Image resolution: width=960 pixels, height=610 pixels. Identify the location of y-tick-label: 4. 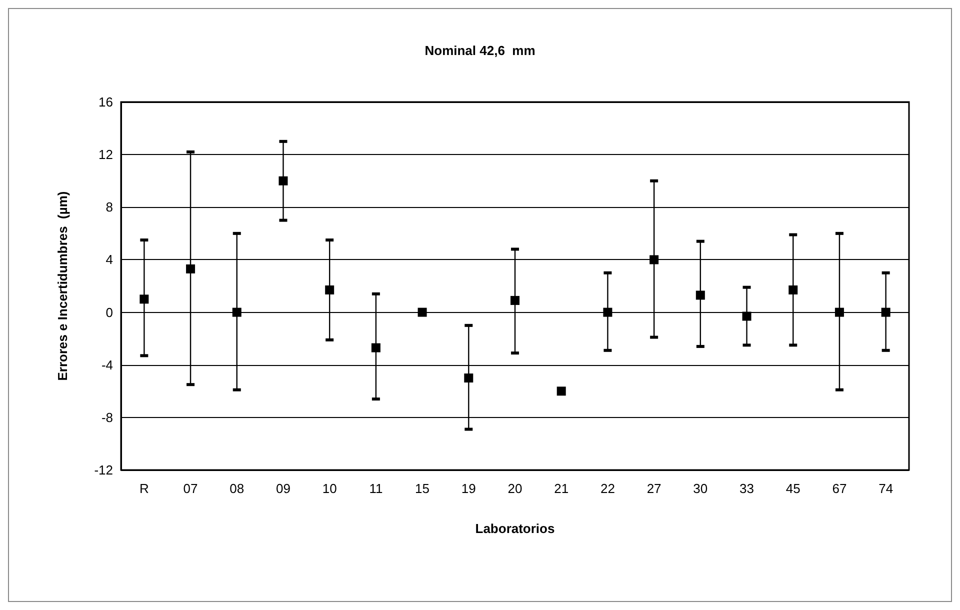
(109, 260).